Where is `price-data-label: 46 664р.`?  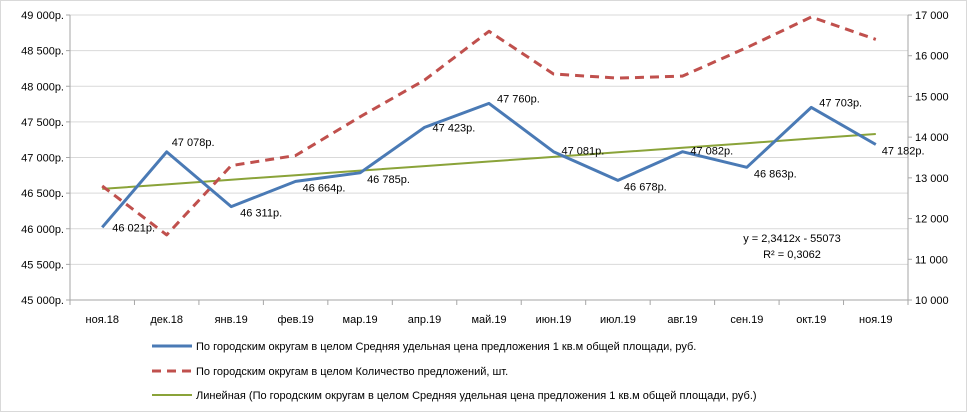 price-data-label: 46 664р. is located at coordinates (324, 188).